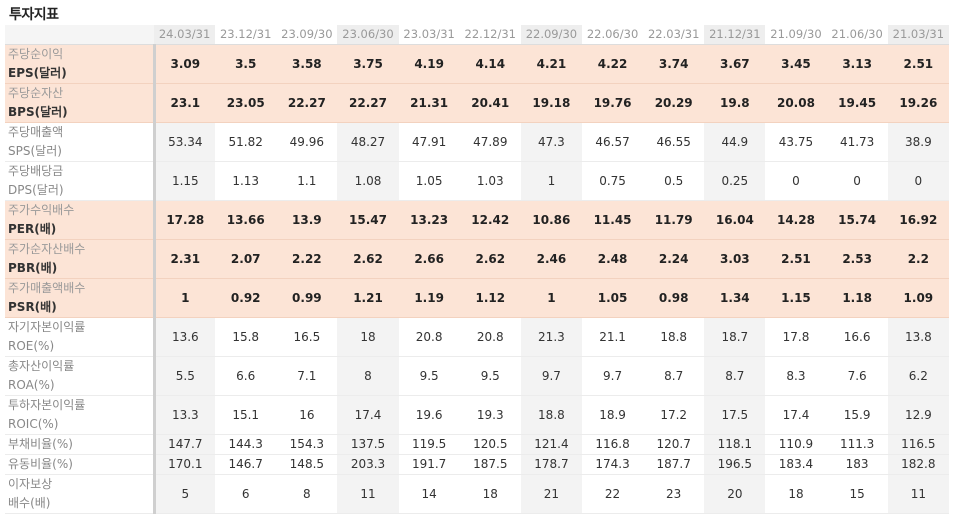 The image size is (956, 518). What do you see at coordinates (674, 376) in the screenshot?
I see `indicator-value: 8.7` at bounding box center [674, 376].